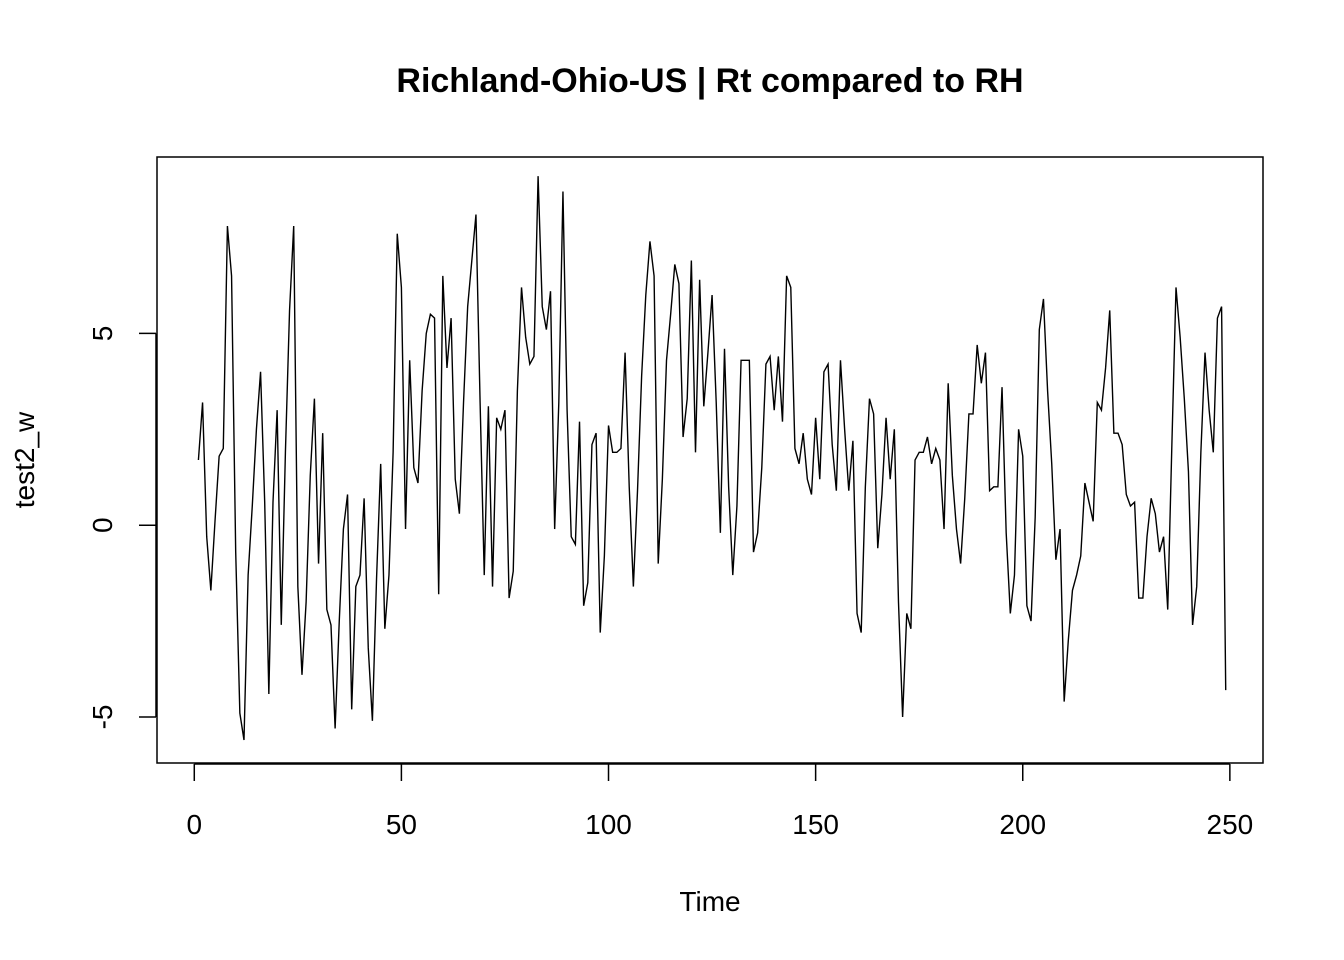 This screenshot has width=1344, height=960. Describe the element at coordinates (102, 525) in the screenshot. I see `y-tick-label: 0` at that location.